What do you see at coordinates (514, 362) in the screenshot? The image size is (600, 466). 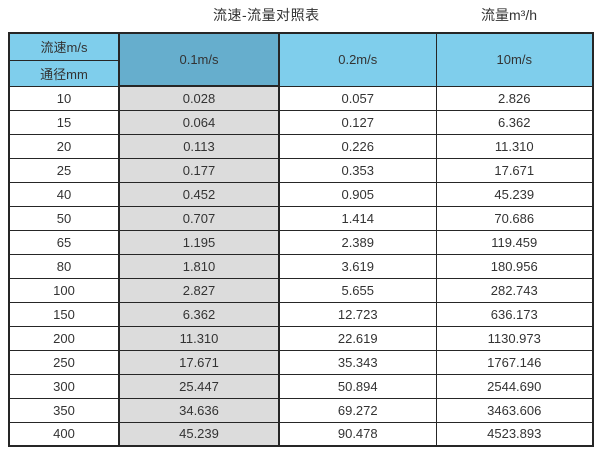 I see `flow-value-cell: 1767.146` at bounding box center [514, 362].